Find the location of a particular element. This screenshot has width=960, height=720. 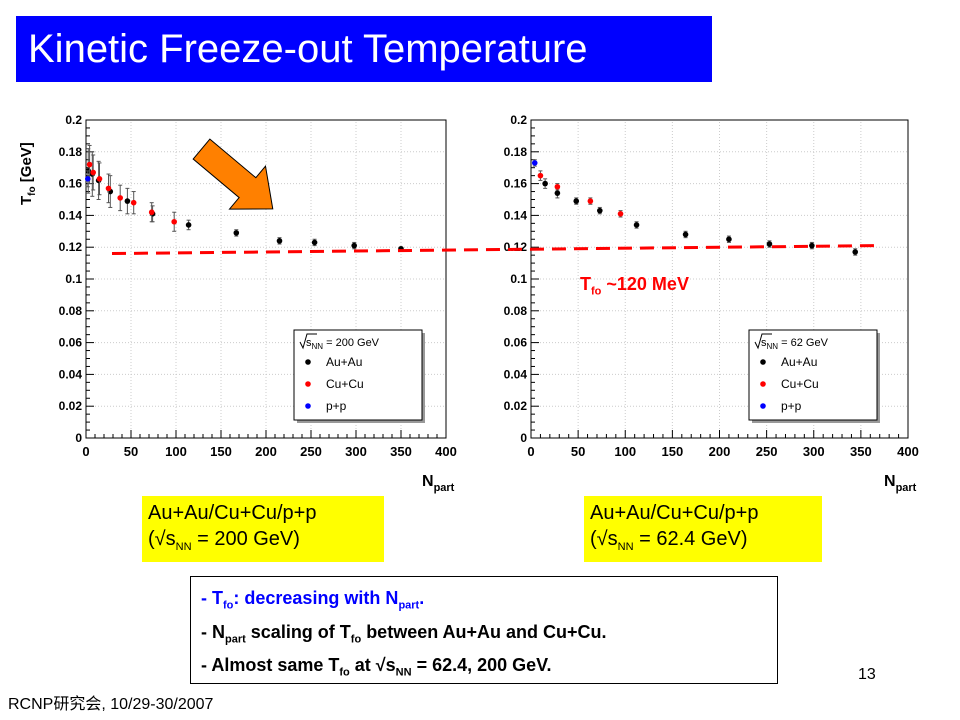

caption-left-line2: (√sNN = 200 GeV) is located at coordinates (224, 540).